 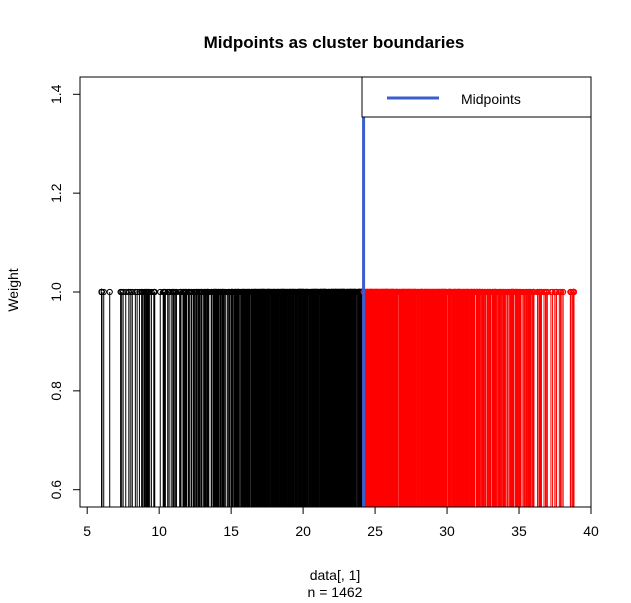 I want to click on y-tick-label: 1.0, so click(x=56, y=292).